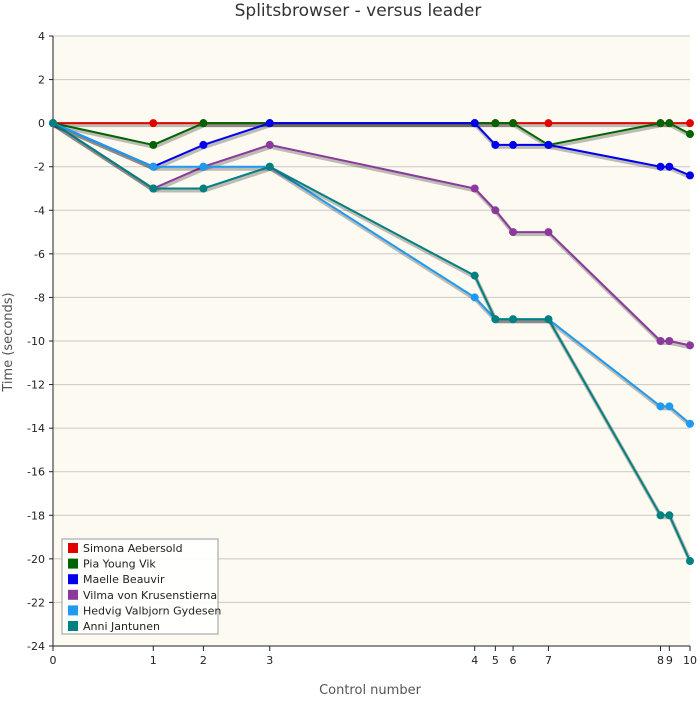 This screenshot has width=700, height=709. What do you see at coordinates (373, 656) in the screenshot?
I see `x-axis-ticks: 0 1 2 3 4 5 6 7 8 9 10` at bounding box center [373, 656].